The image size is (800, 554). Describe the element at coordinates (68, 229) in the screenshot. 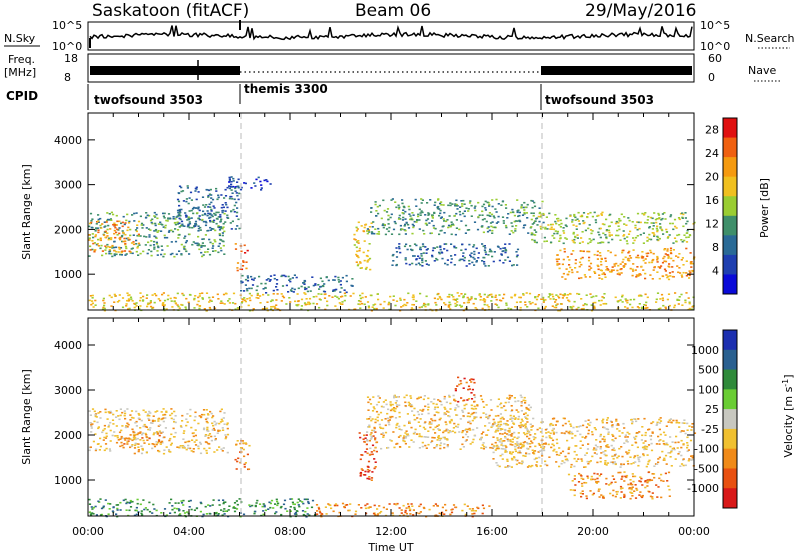

I see `y-tick-label: 2000` at that location.